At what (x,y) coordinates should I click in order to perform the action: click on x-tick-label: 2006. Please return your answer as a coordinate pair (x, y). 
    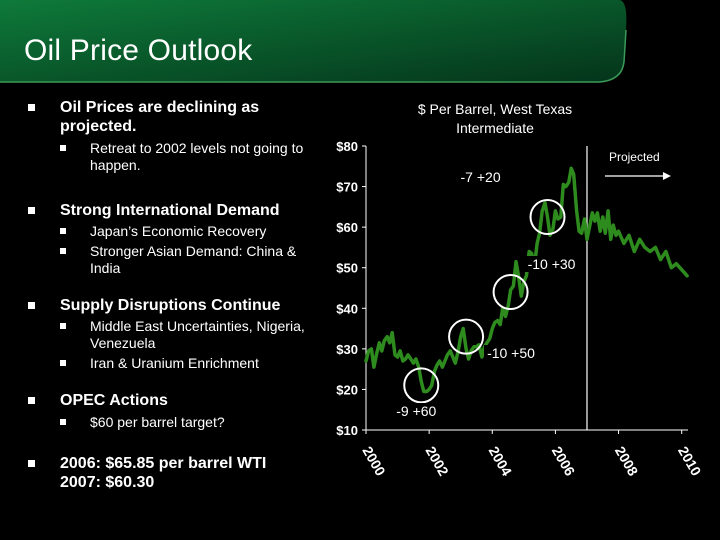
    Looking at the image, I should click on (564, 461).